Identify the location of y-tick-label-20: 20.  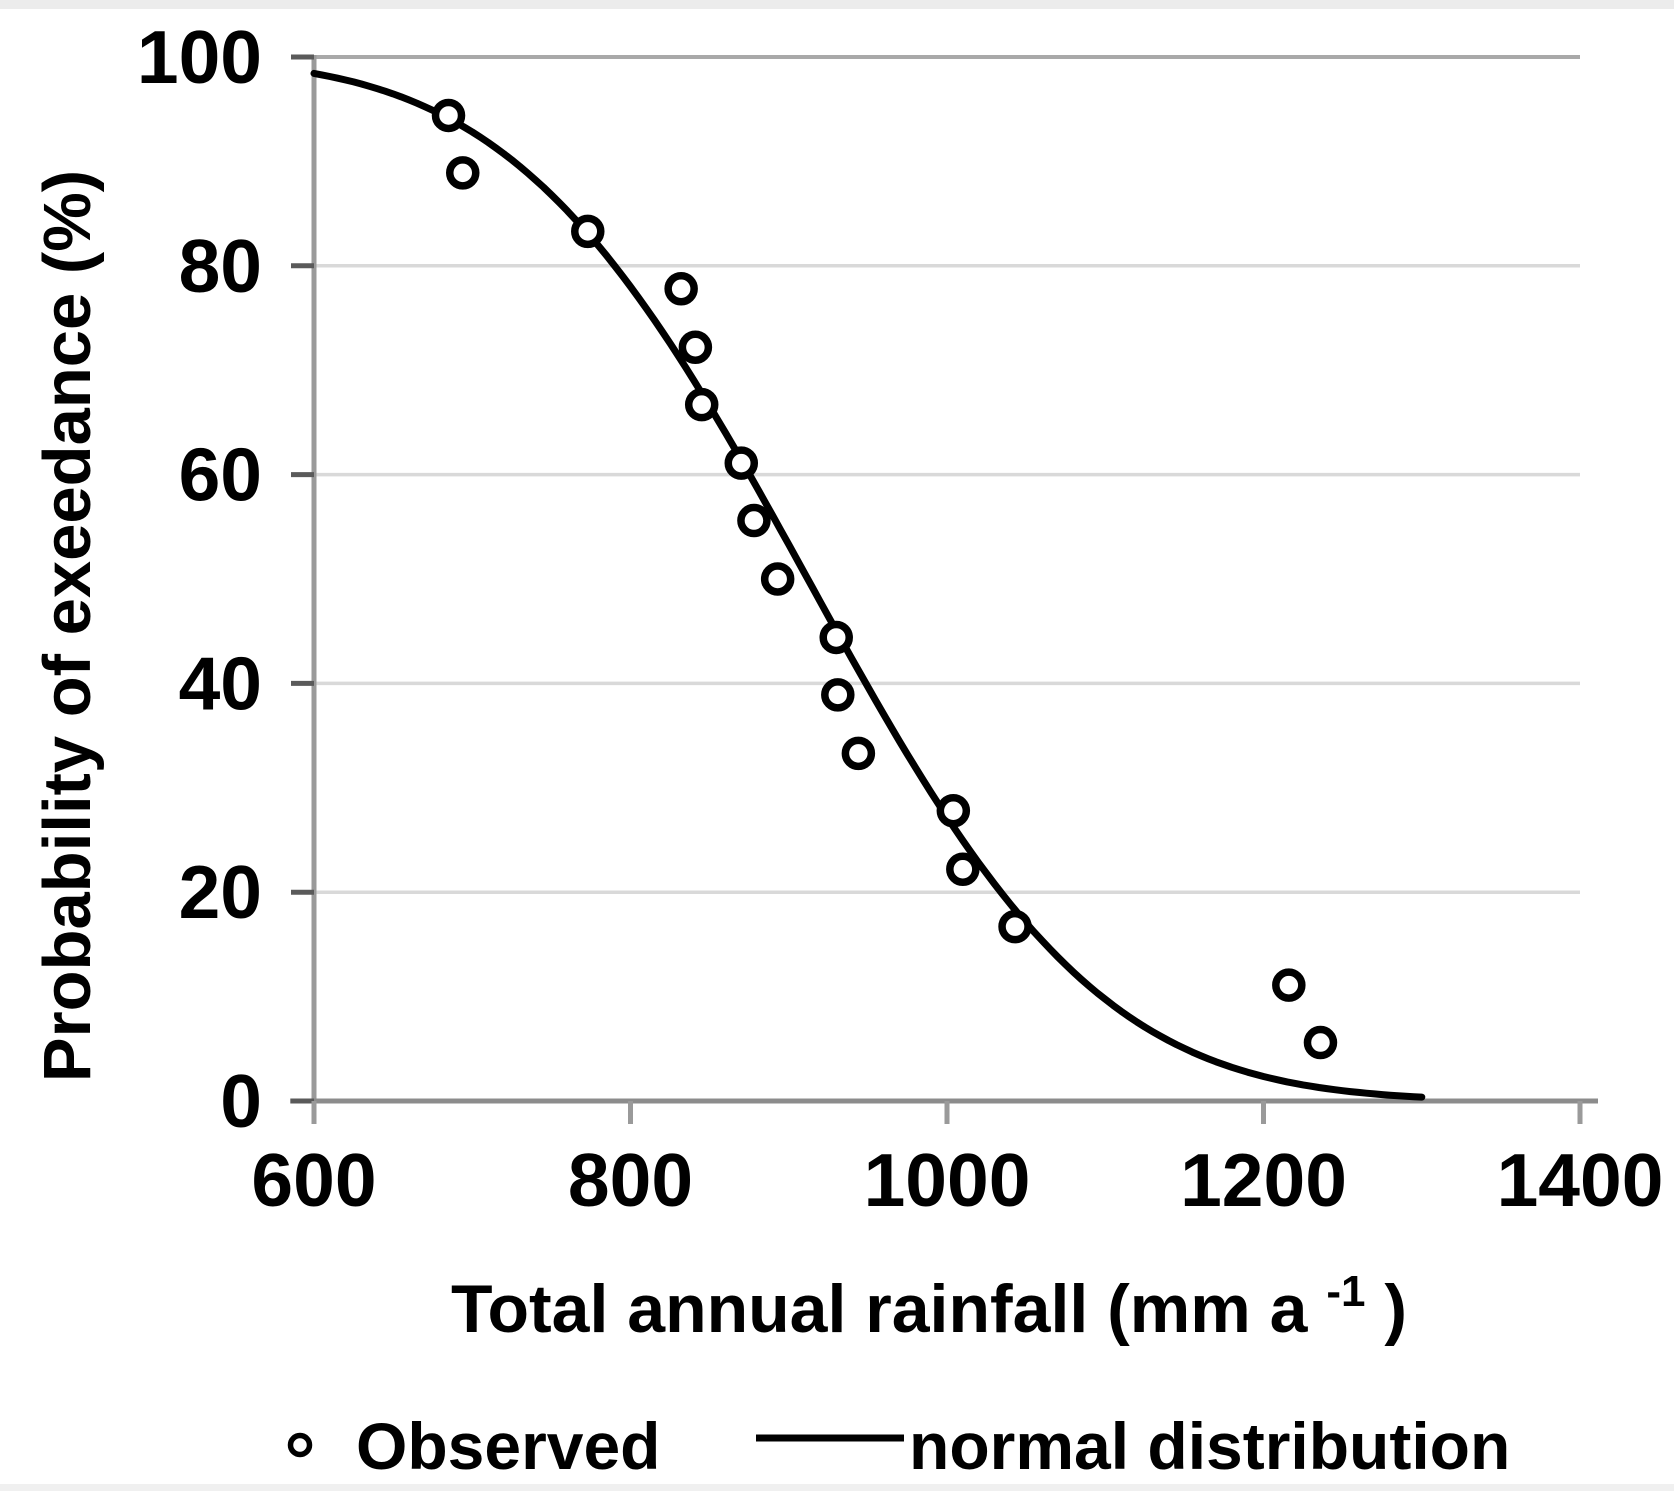
(220, 892).